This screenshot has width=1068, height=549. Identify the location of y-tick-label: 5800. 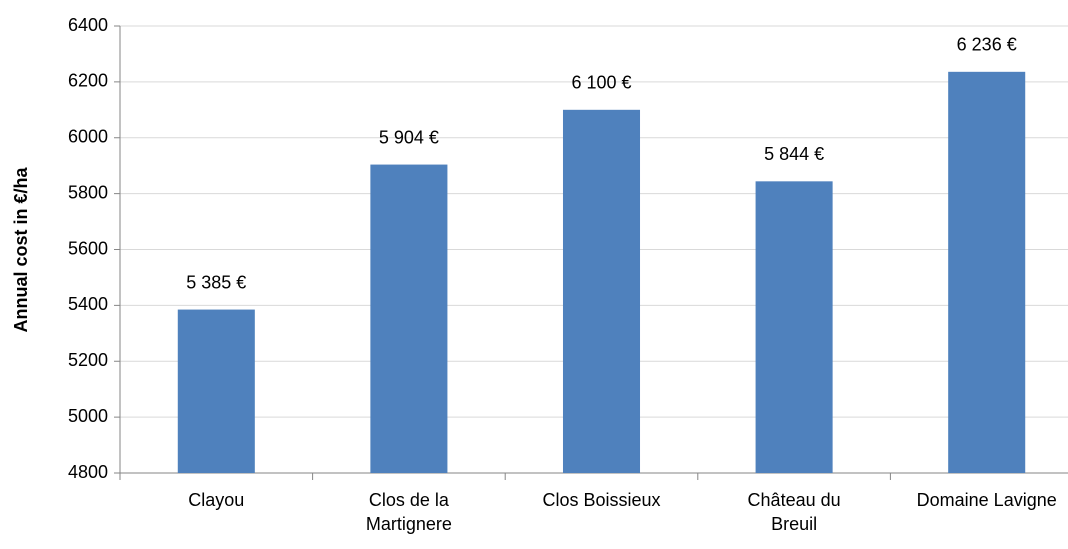
(88, 192).